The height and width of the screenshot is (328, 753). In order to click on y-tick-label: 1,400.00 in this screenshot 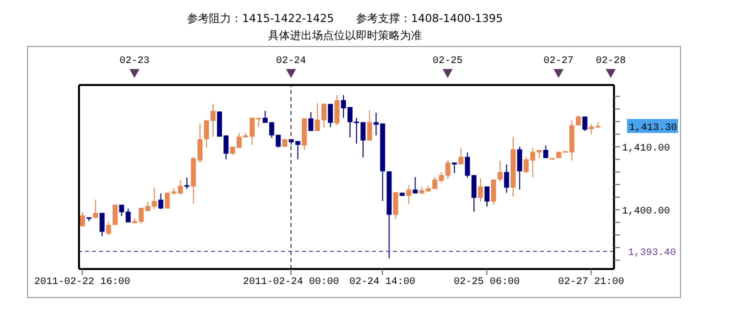, I will do `click(646, 212)`.